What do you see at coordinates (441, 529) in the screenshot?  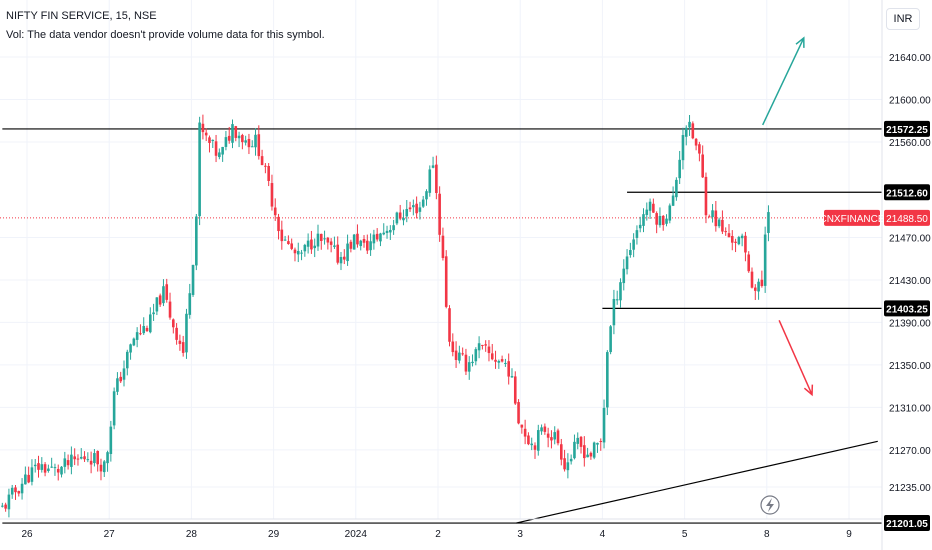 I see `time-axis: 26 27 28 29 2024 2 3 4 5 8 9` at bounding box center [441, 529].